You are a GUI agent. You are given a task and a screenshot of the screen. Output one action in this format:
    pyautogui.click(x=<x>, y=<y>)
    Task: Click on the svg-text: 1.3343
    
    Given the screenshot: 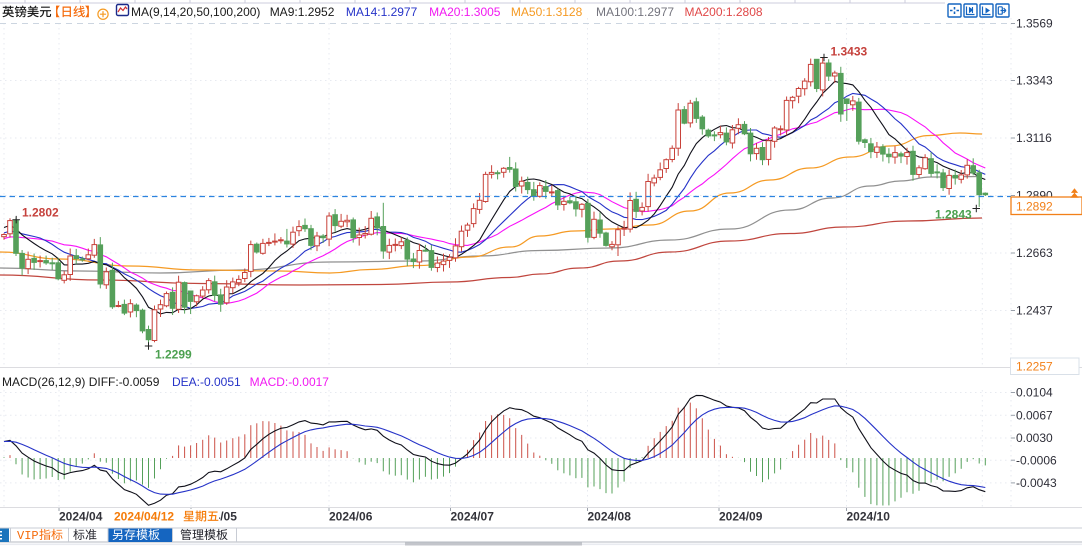 What is the action you would take?
    pyautogui.click(x=1034, y=81)
    